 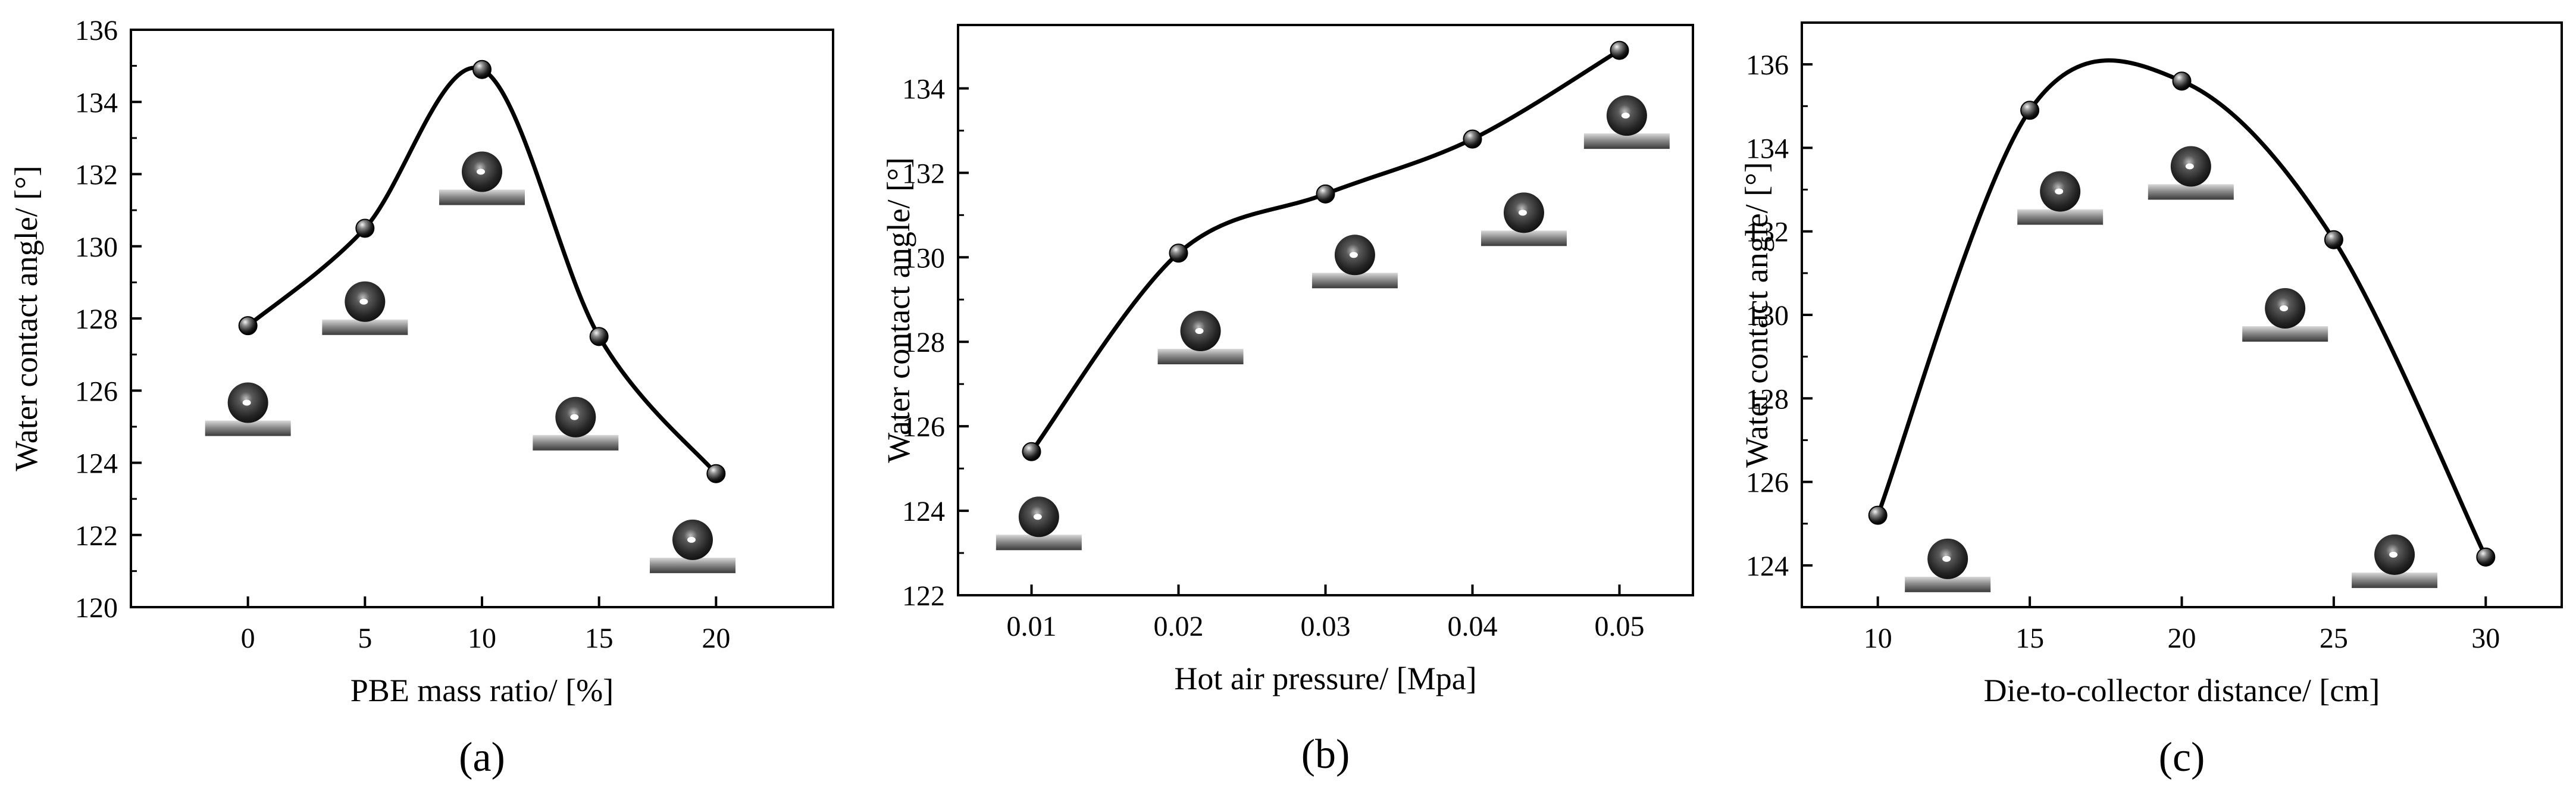 I want to click on y-tick-label: 132, so click(x=923, y=173).